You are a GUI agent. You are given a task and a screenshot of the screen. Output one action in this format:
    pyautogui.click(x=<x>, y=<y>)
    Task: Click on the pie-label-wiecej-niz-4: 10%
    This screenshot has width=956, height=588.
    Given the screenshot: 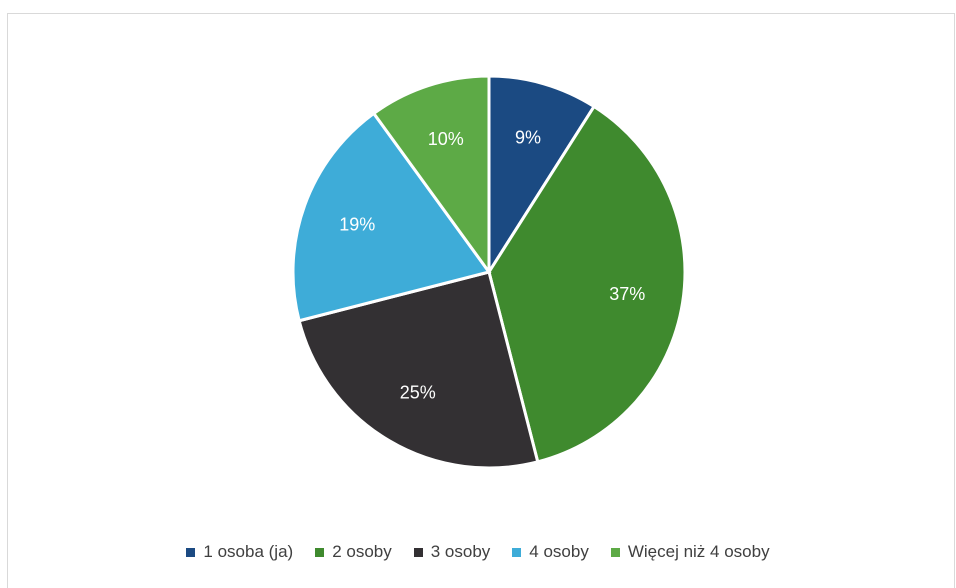 What is the action you would take?
    pyautogui.click(x=446, y=139)
    